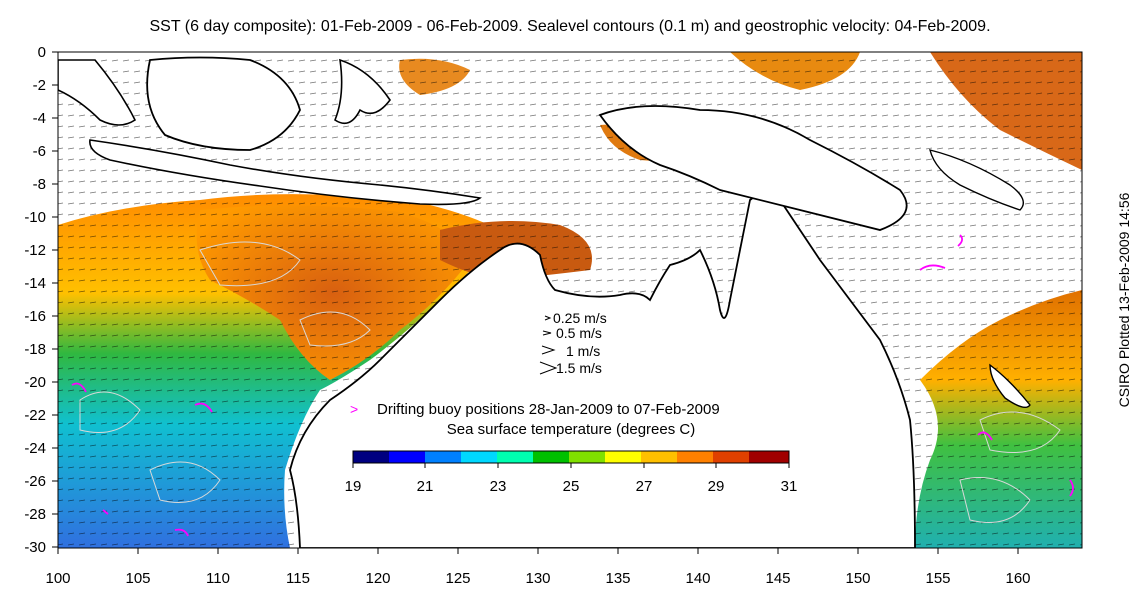 Image resolution: width=1140 pixels, height=600 pixels. What do you see at coordinates (35, 217) in the screenshot?
I see `y-tick-label: -10` at bounding box center [35, 217].